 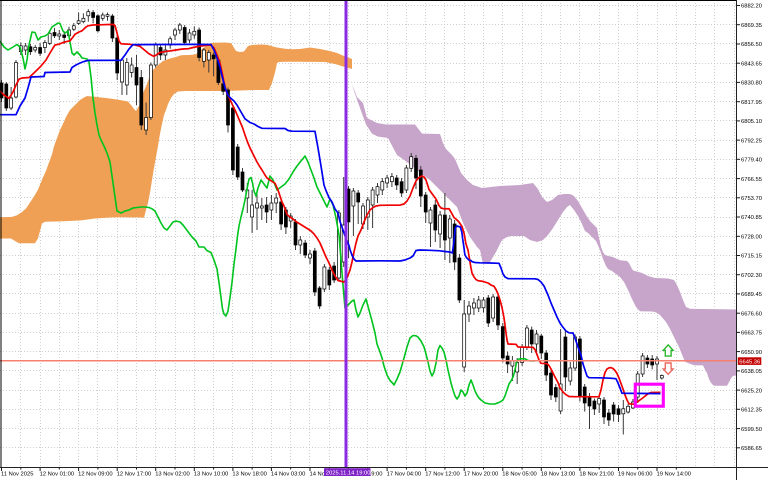 I want to click on svg-text: 6689.45, so click(x=751, y=295).